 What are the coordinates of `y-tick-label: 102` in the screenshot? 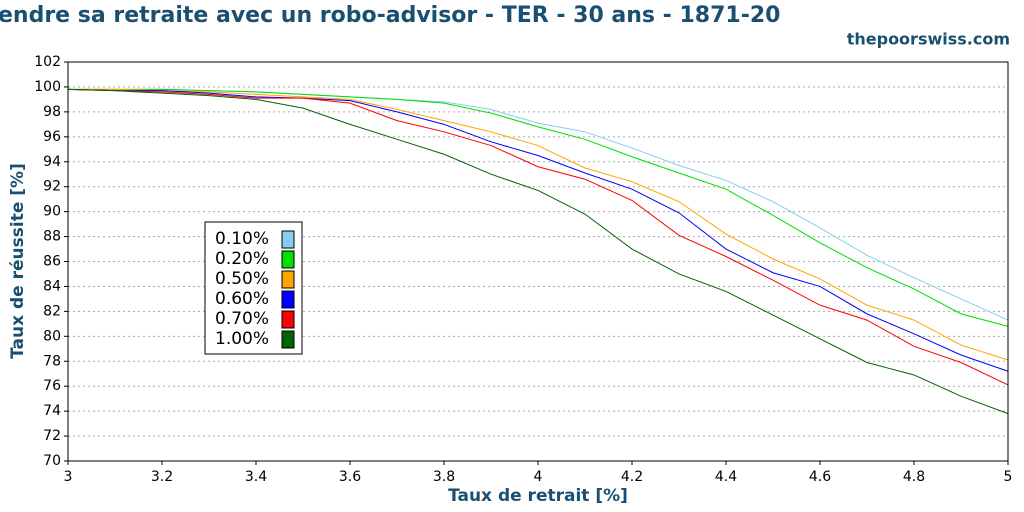 It's located at (47, 62).